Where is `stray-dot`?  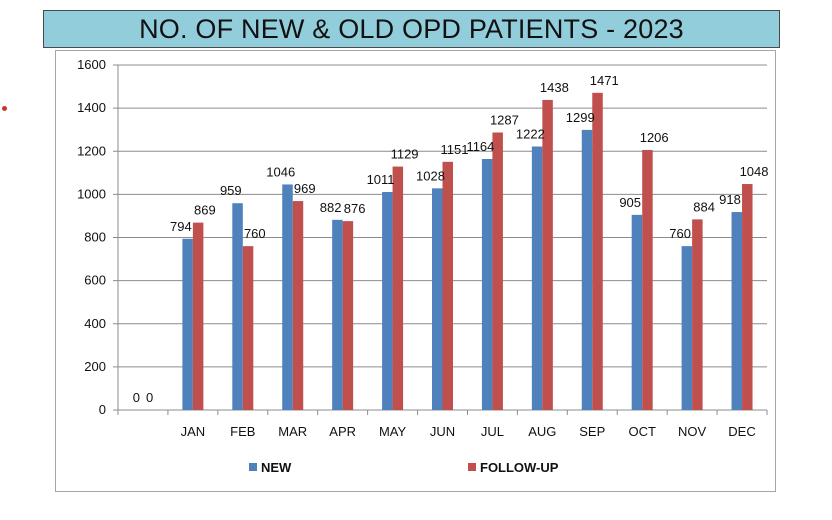
stray-dot is located at coordinates (4, 108).